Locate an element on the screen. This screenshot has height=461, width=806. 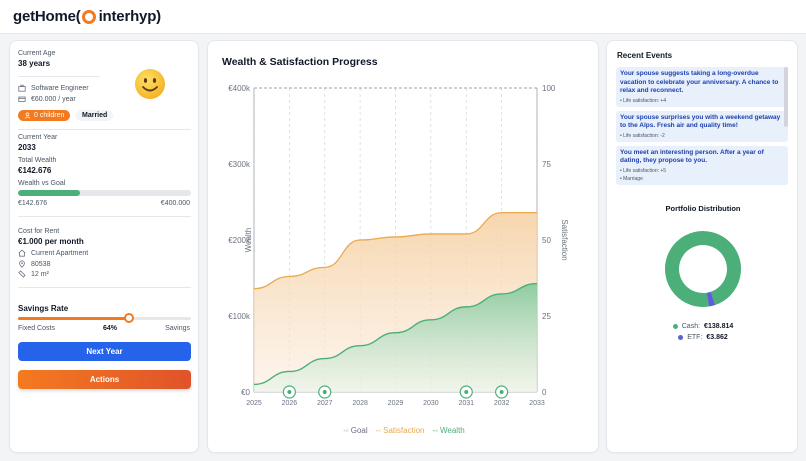
wallet-icon is located at coordinates (22, 99).